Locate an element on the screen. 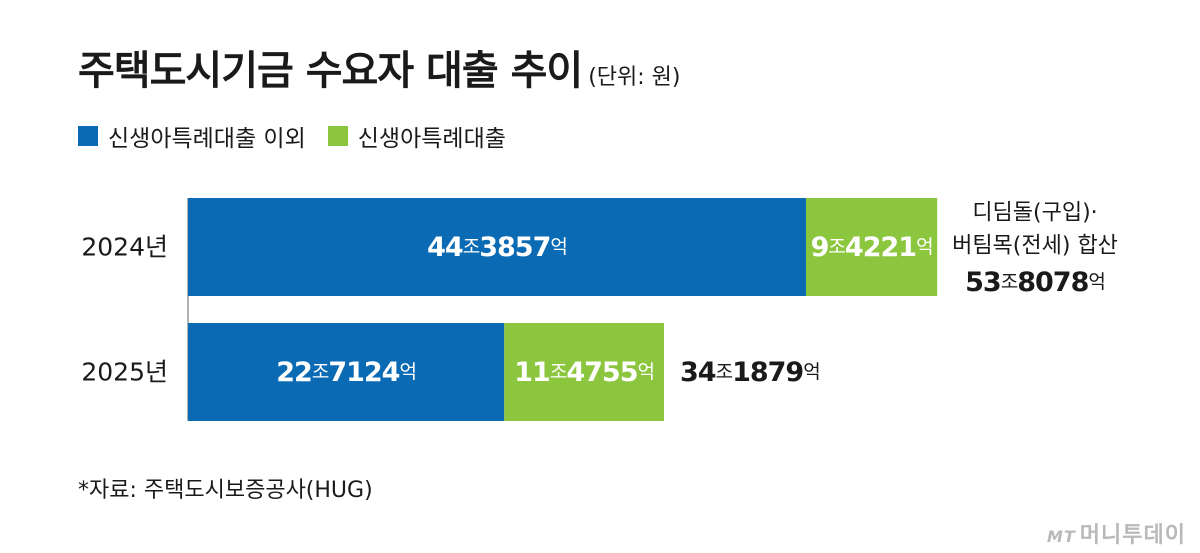  legend-swatch-blue is located at coordinates (88, 136).